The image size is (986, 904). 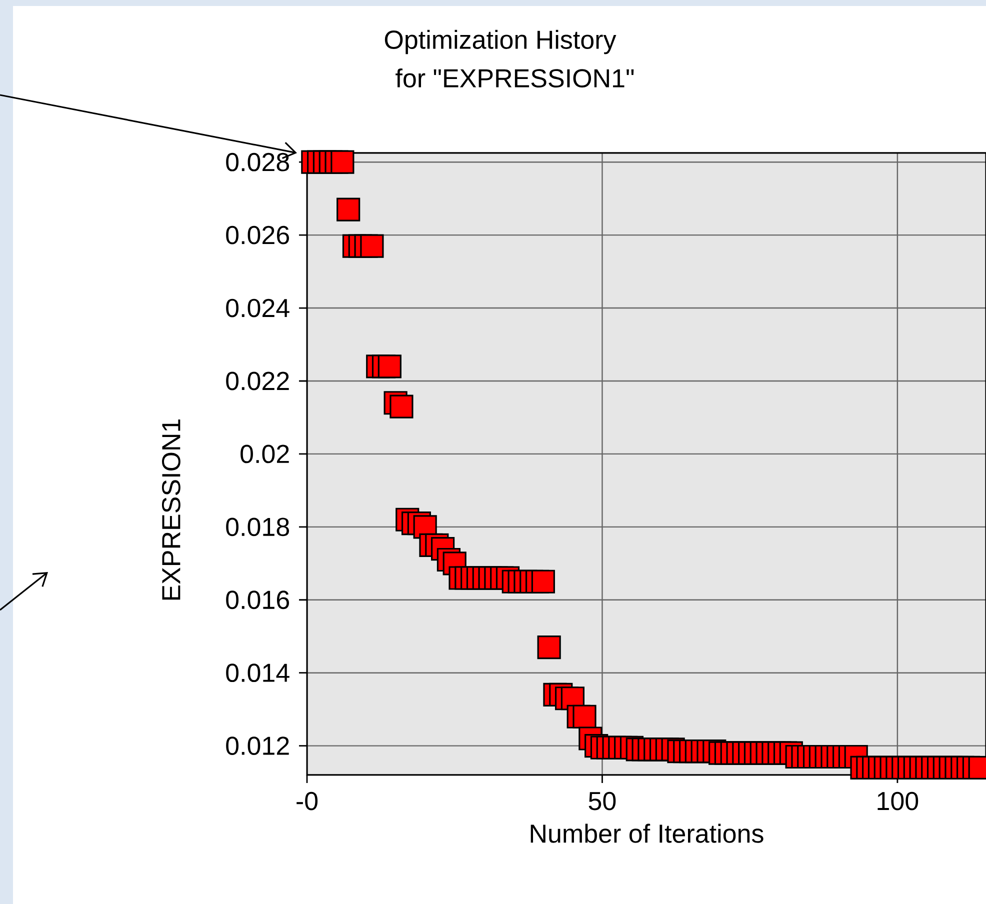 What do you see at coordinates (257, 235) in the screenshot?
I see `y-tick-label: 0.026` at bounding box center [257, 235].